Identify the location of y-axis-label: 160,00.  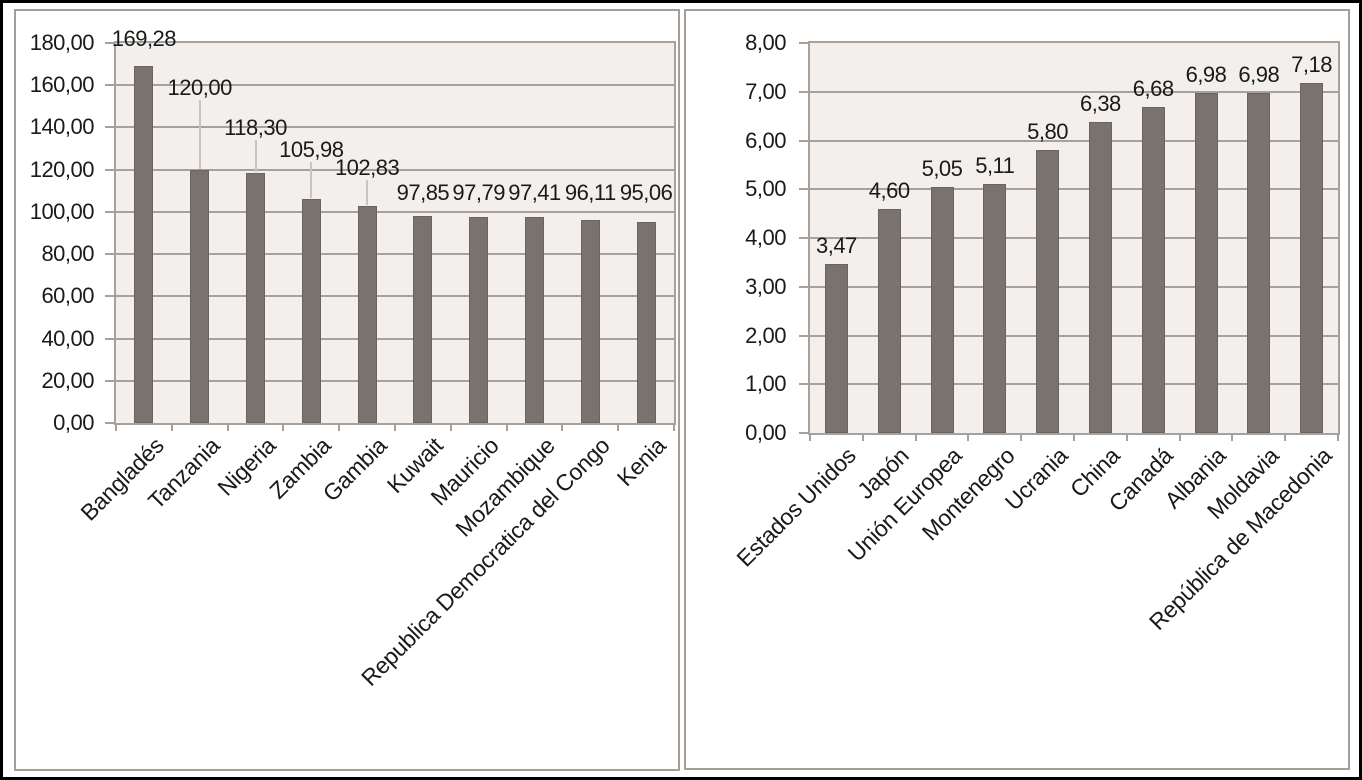
(62, 85).